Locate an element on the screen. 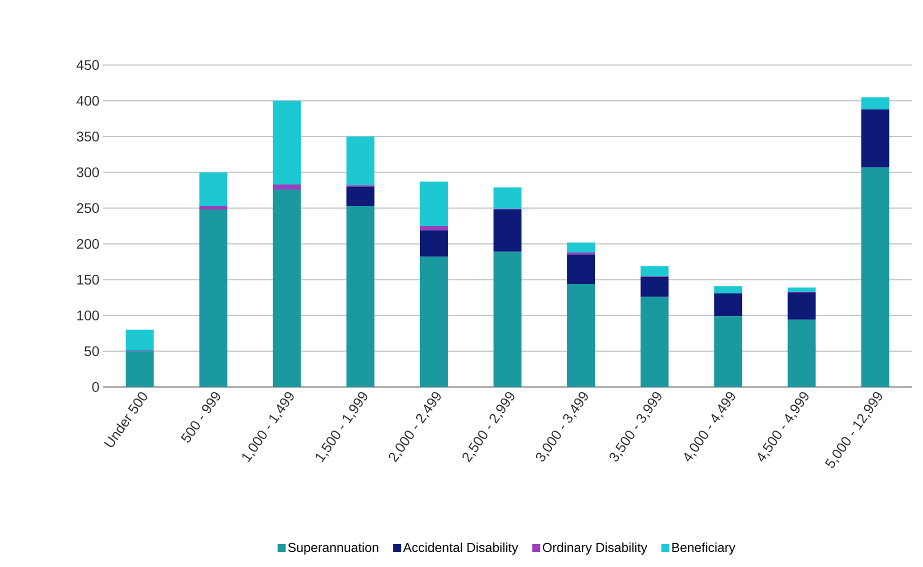  y-tick-label: 50 is located at coordinates (91, 351).